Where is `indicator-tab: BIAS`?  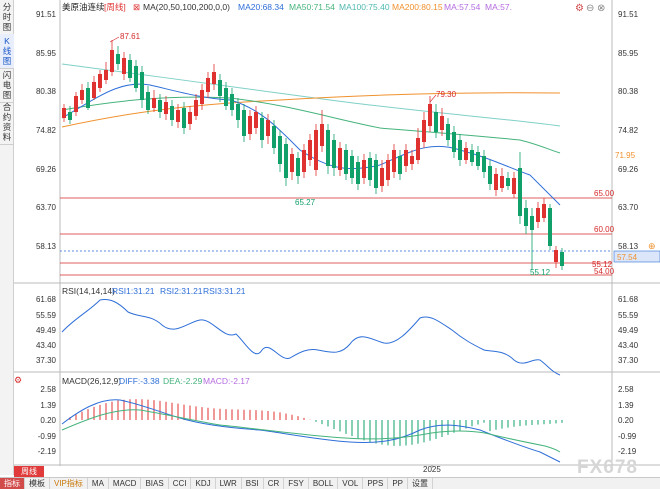 indicator-tab: BIAS is located at coordinates (155, 483).